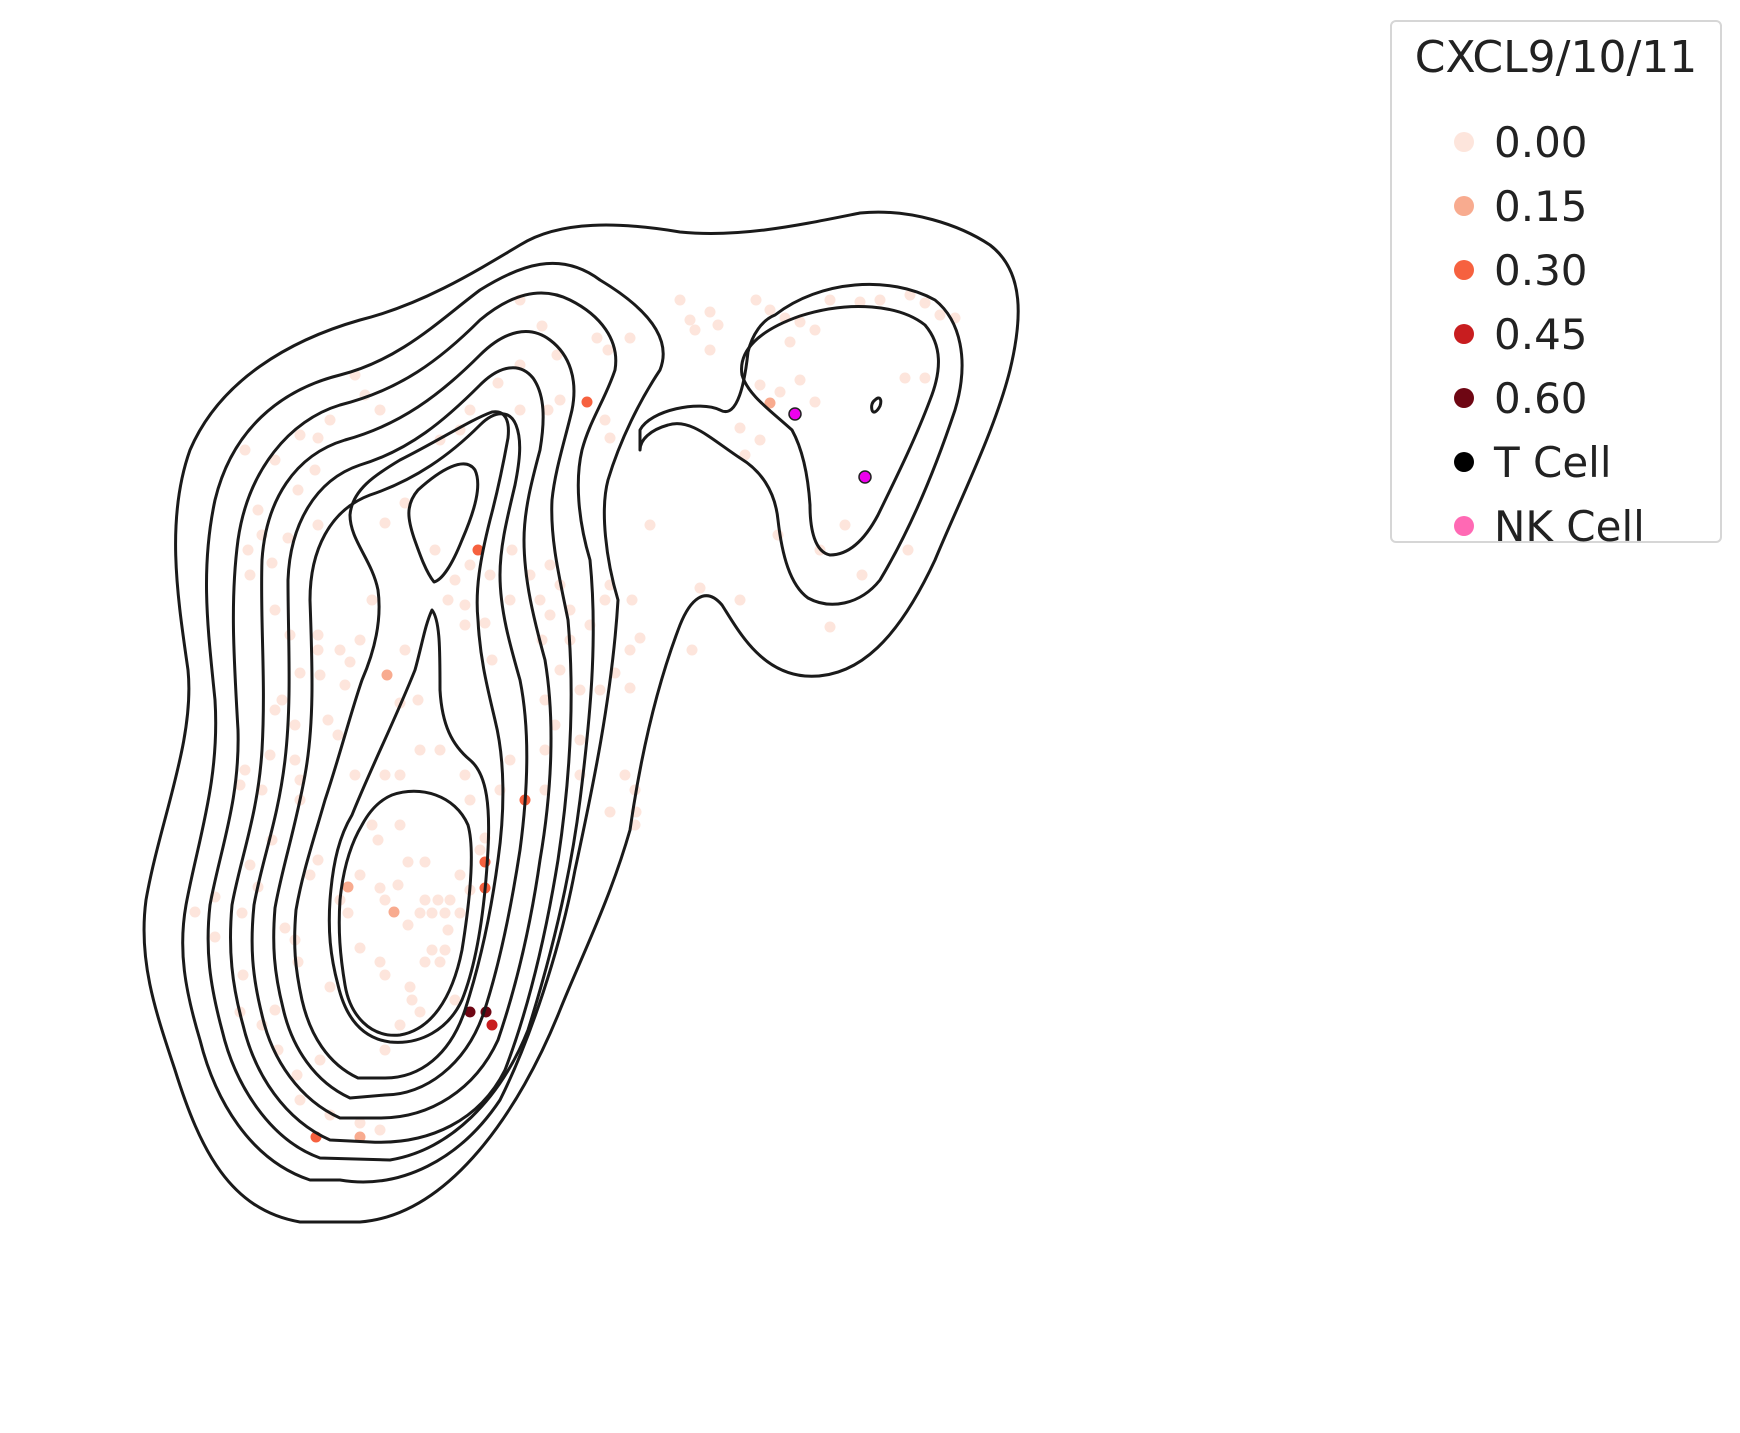 Image resolution: width=1740 pixels, height=1433 pixels. Describe the element at coordinates (1541, 206) in the screenshot. I see `legend-label: 0.15` at that location.